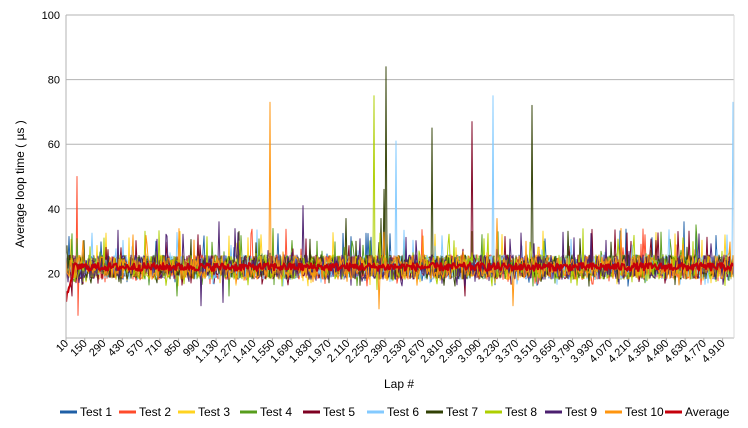 The height and width of the screenshot is (428, 748). I want to click on legend-item: Test 7, so click(452, 412).